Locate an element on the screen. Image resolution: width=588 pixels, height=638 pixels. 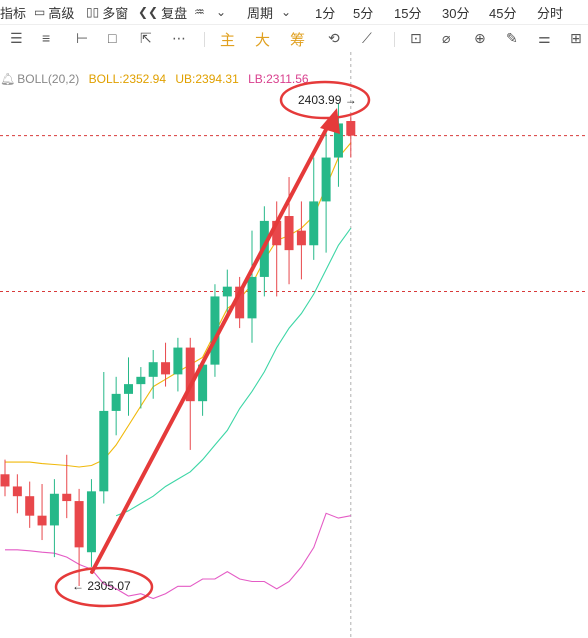
toolbar-item-0: 指标 is located at coordinates (13, 12).